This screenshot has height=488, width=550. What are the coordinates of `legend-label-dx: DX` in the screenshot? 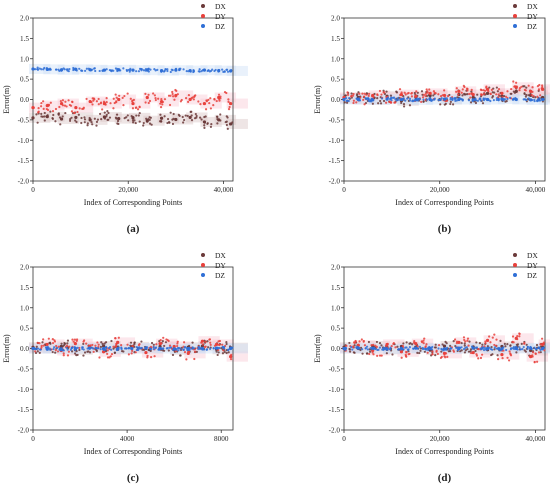 It's located at (532, 6).